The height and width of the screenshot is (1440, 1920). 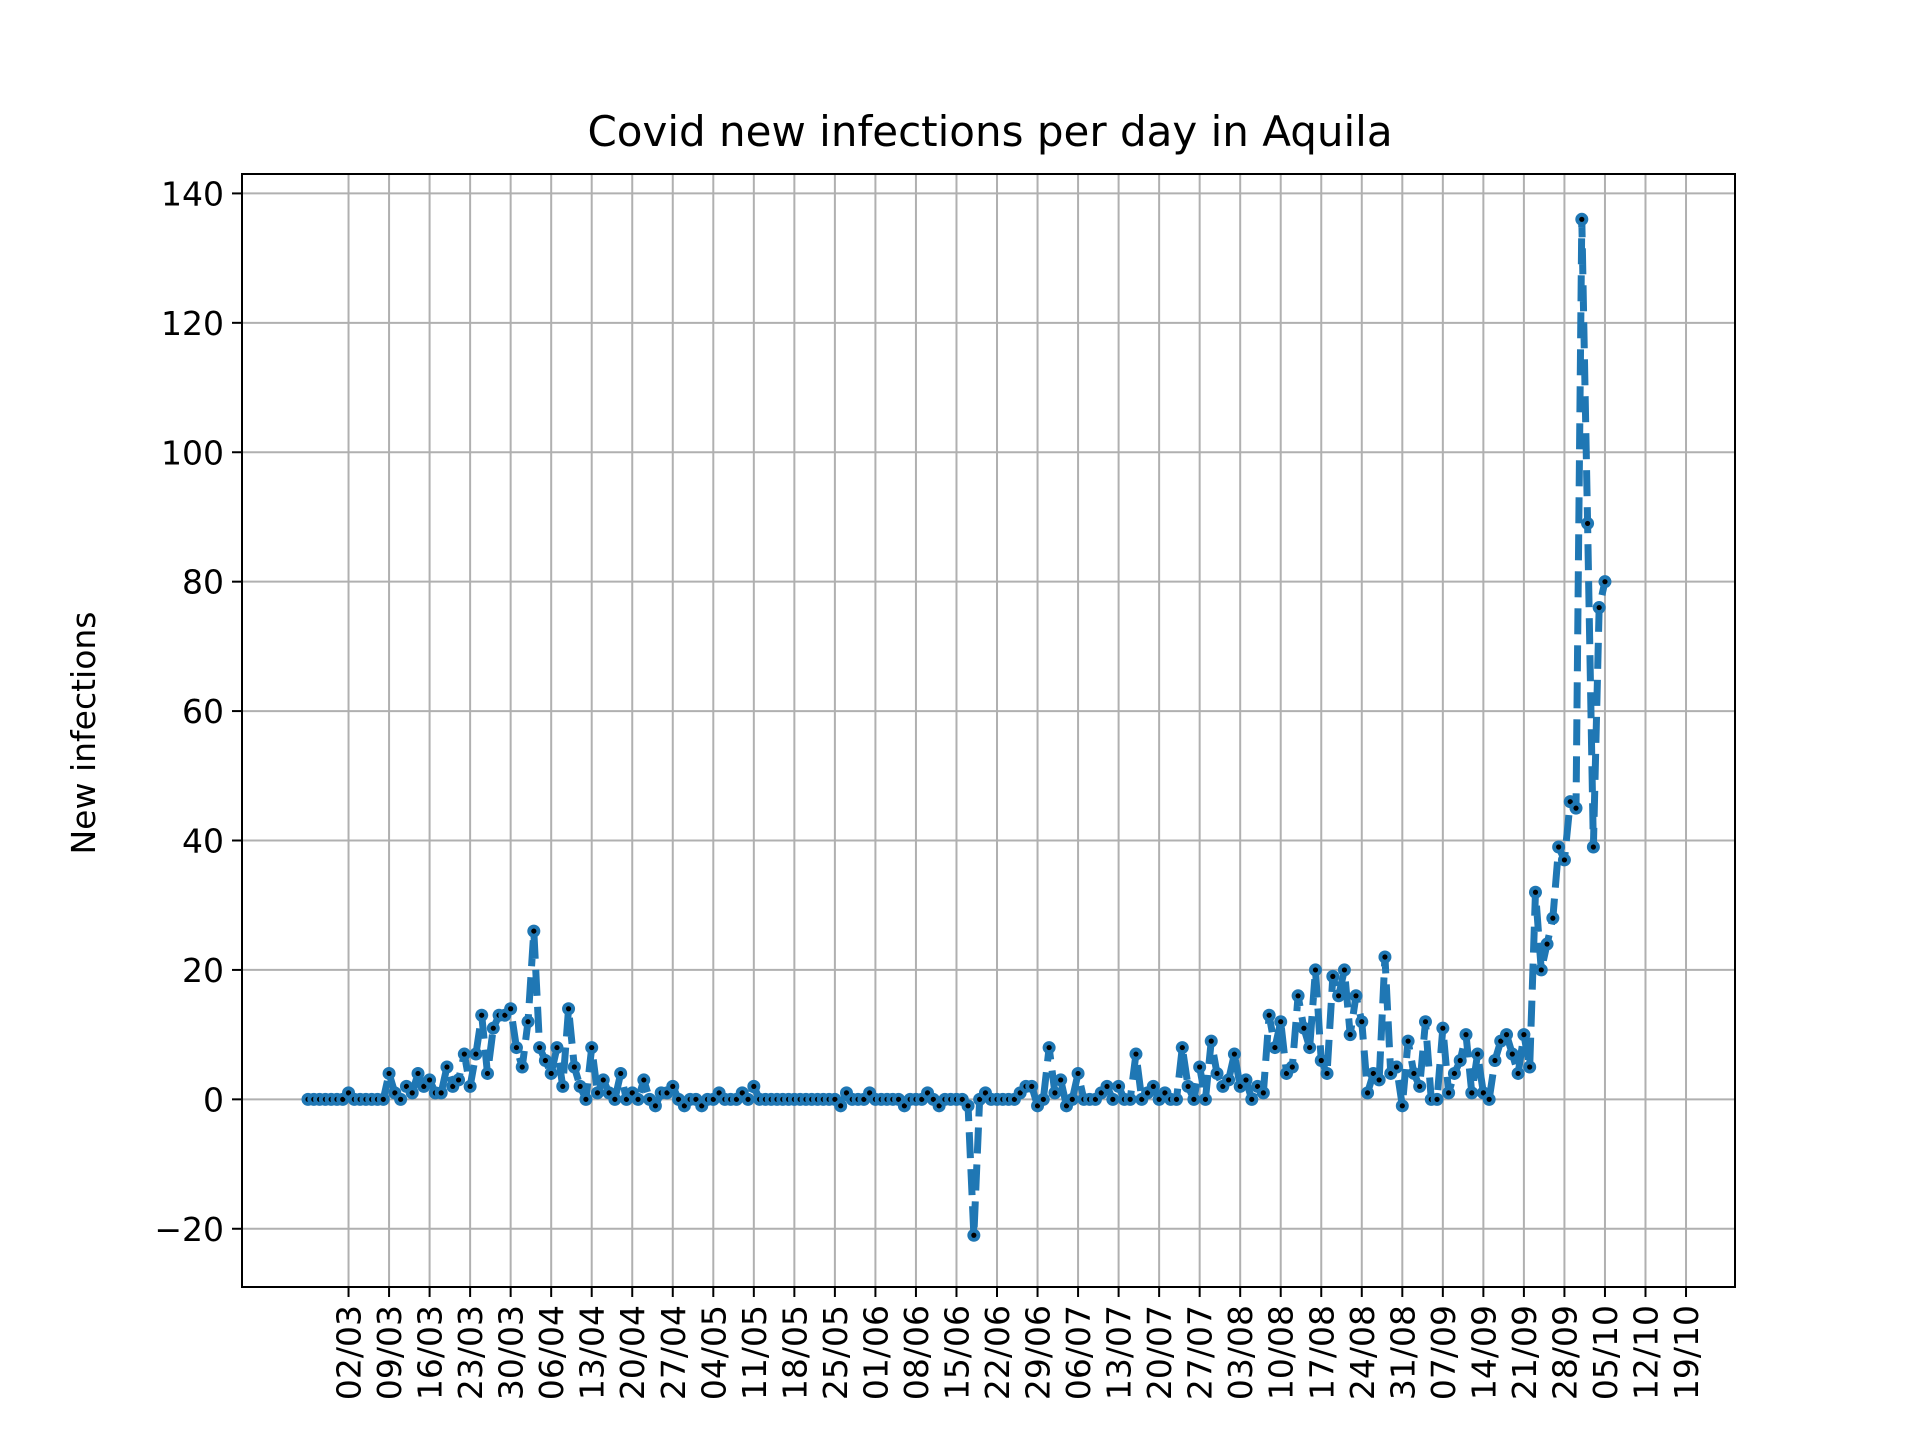 What do you see at coordinates (1524, 1352) in the screenshot?
I see `x-tick-label: 21/09` at bounding box center [1524, 1352].